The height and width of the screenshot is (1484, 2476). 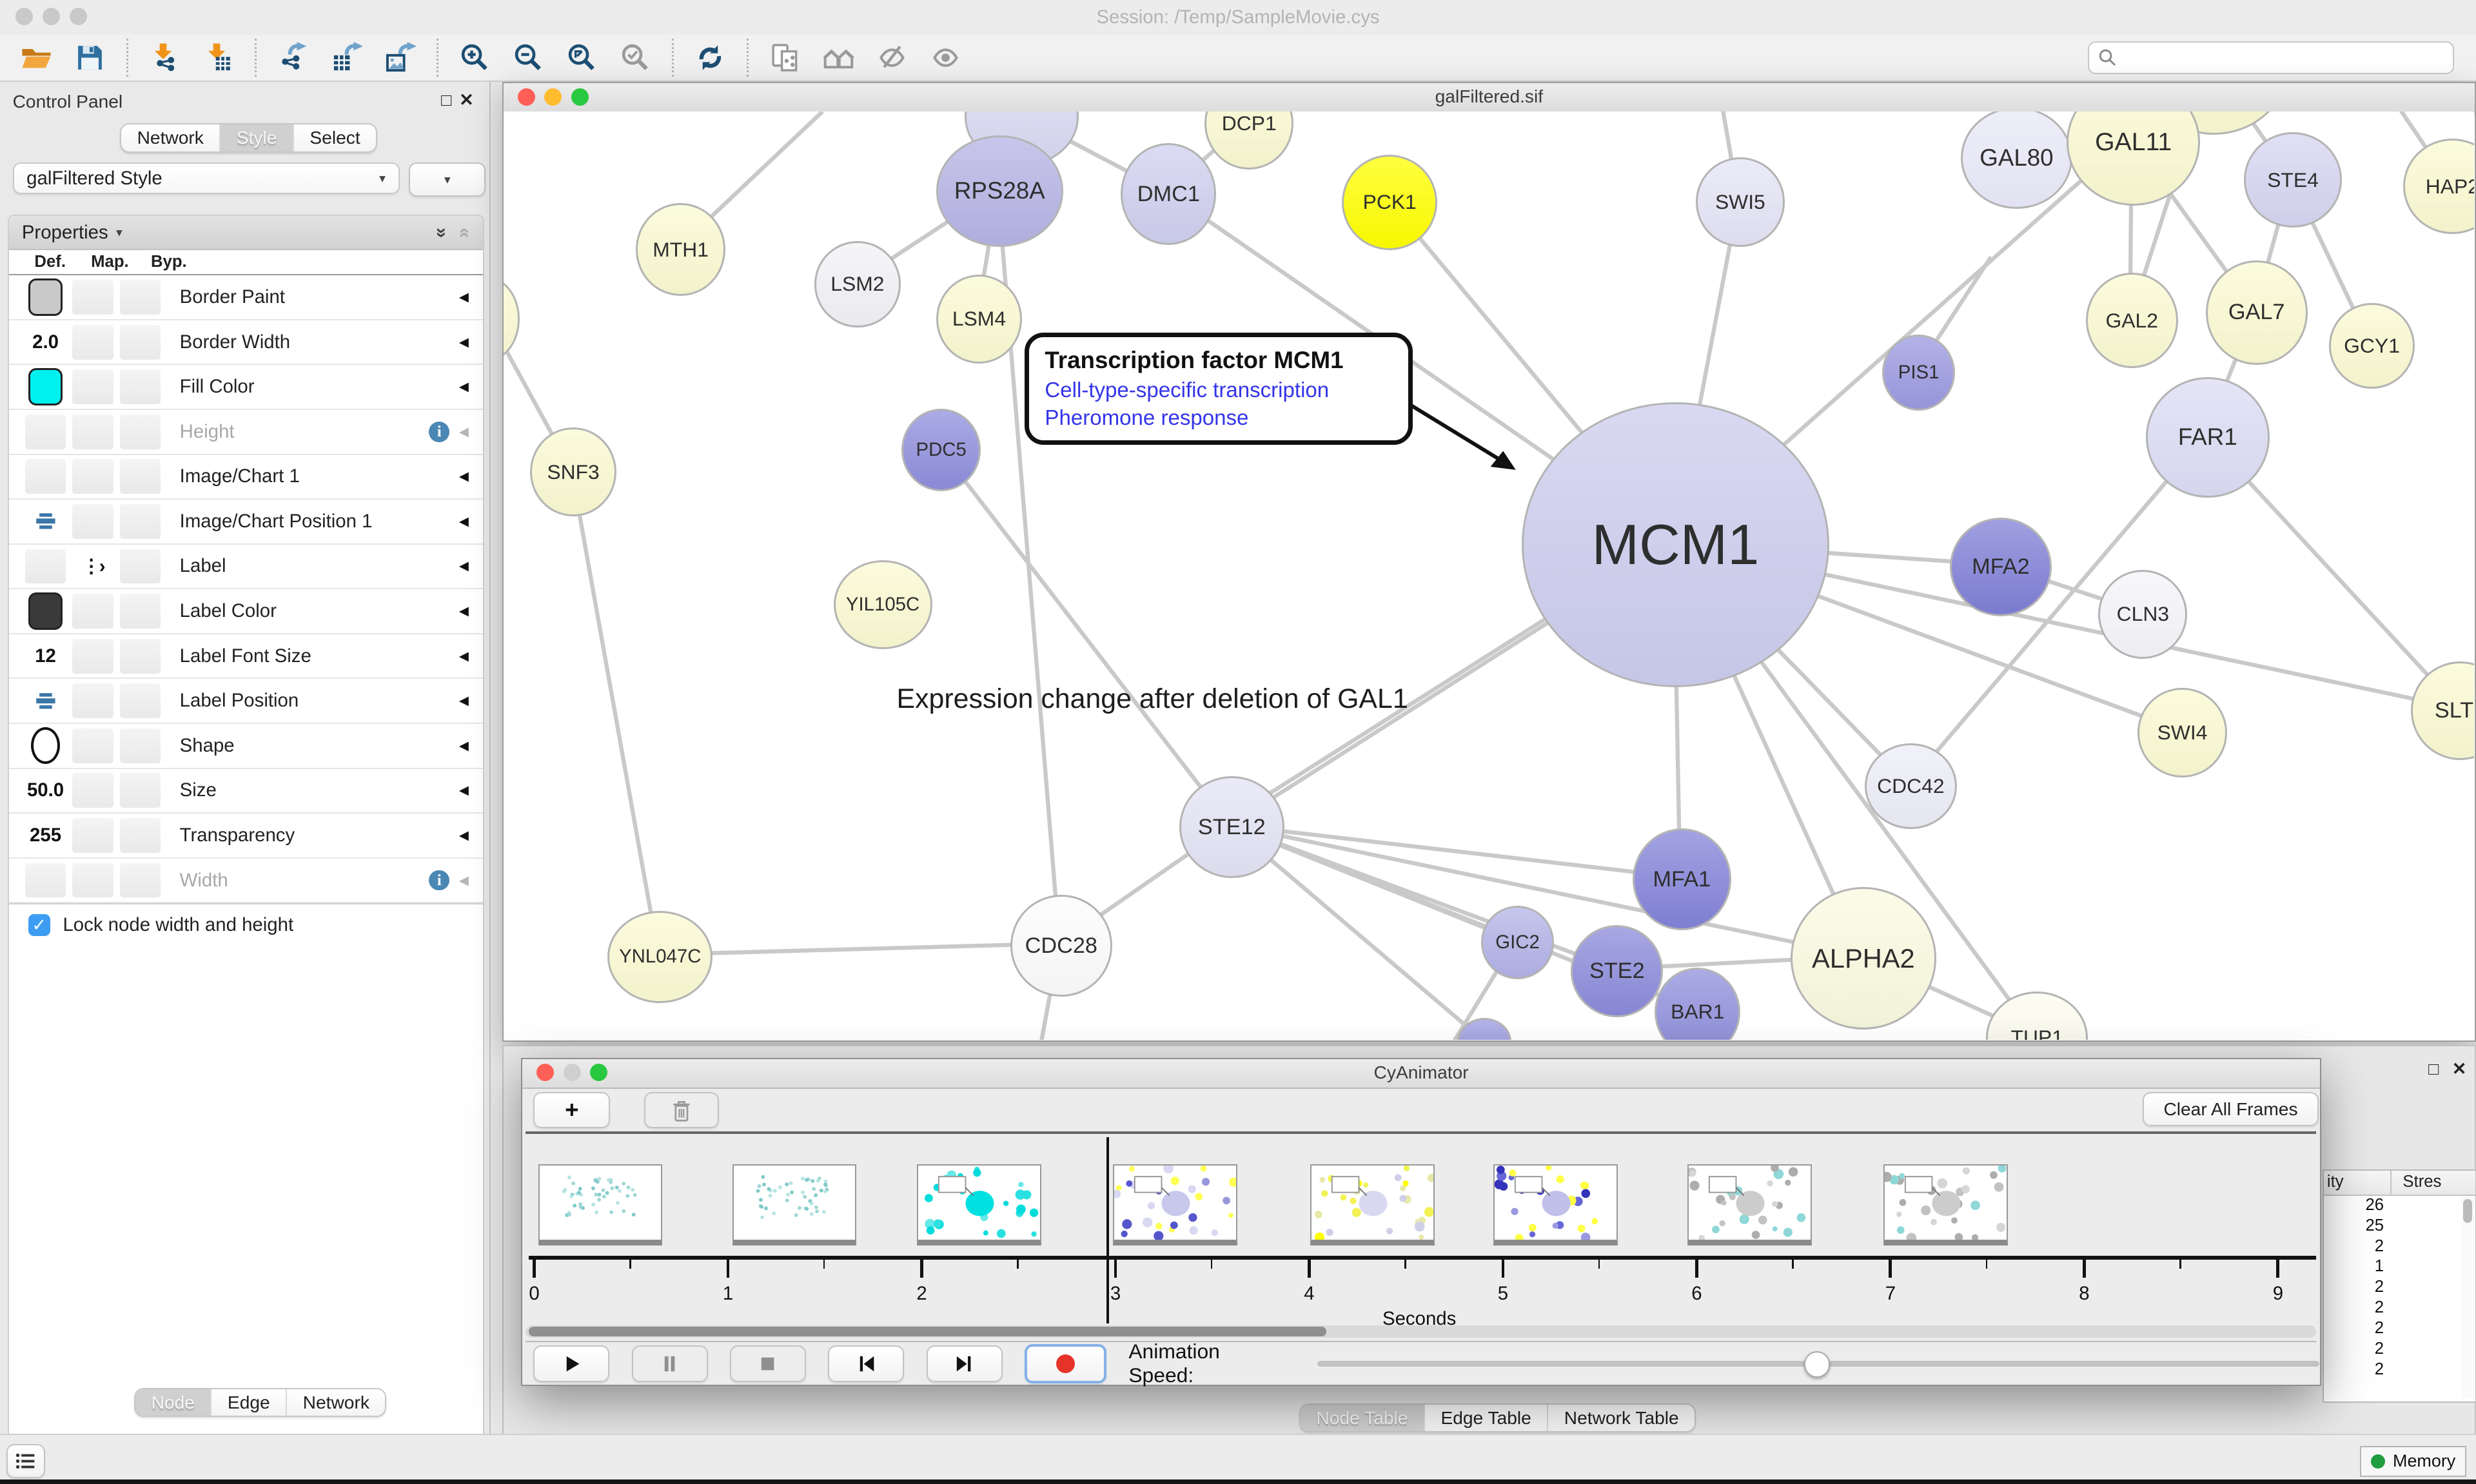 I want to click on property-row-image-chart-1: Image/Chart 1 ◀, so click(x=246, y=477).